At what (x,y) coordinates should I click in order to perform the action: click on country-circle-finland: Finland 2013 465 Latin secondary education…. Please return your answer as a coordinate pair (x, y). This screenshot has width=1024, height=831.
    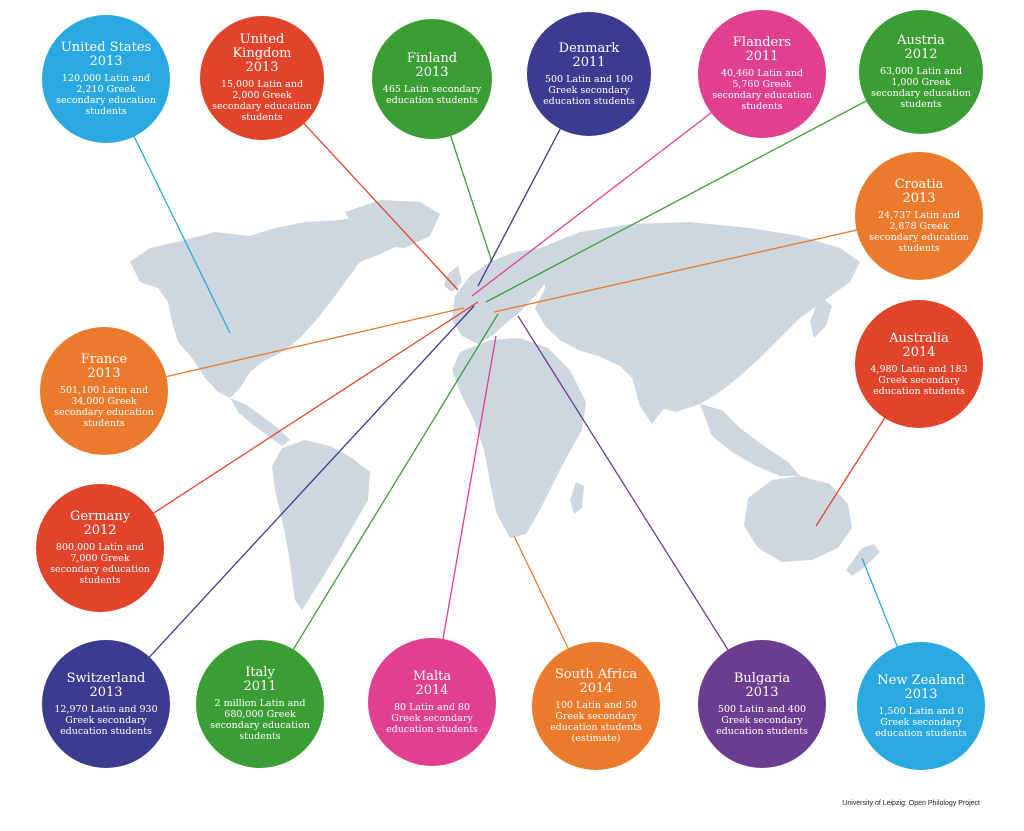
    Looking at the image, I should click on (432, 79).